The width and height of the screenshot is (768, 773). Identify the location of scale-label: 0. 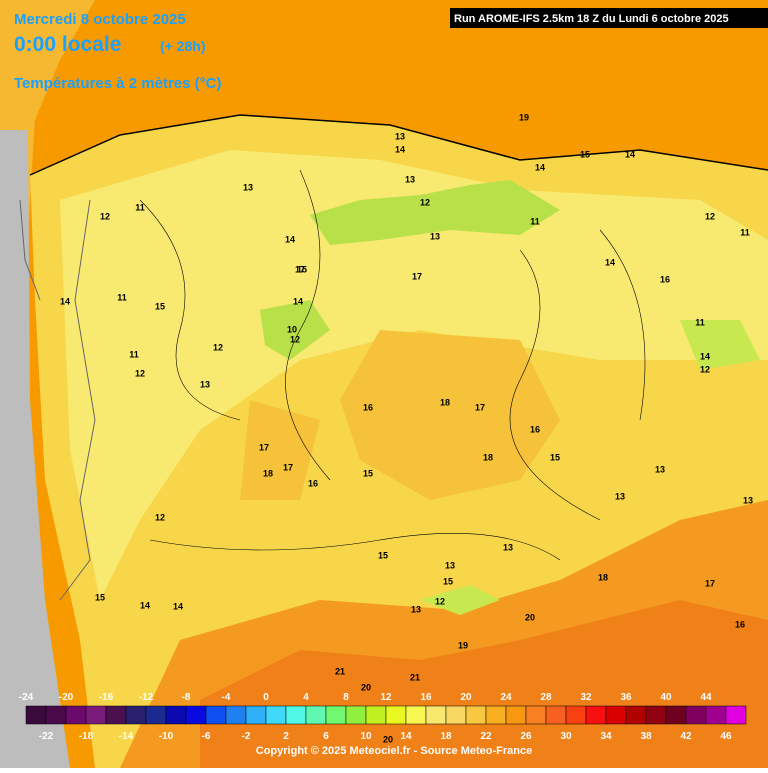
(266, 697).